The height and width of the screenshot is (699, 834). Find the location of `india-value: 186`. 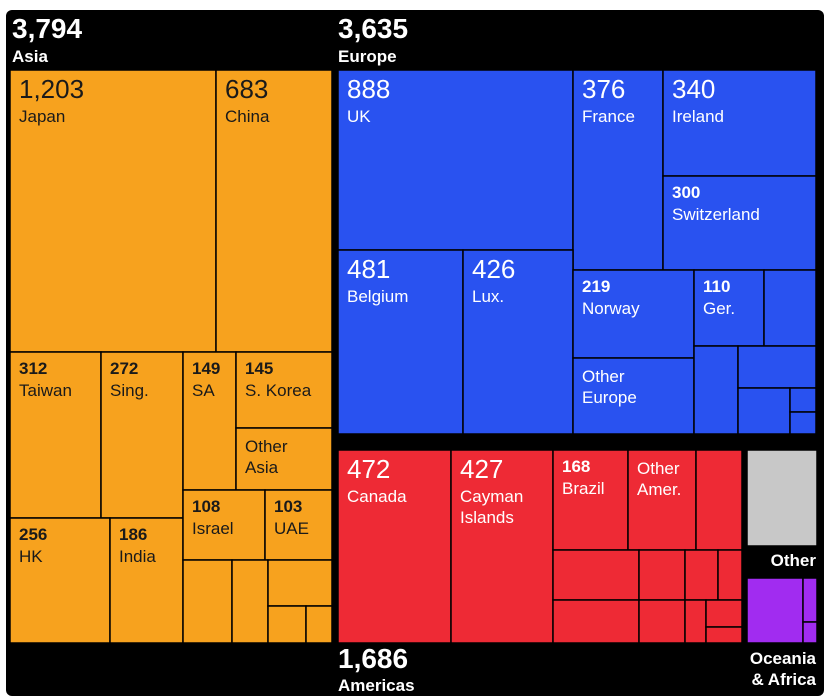

india-value: 186 is located at coordinates (133, 534).